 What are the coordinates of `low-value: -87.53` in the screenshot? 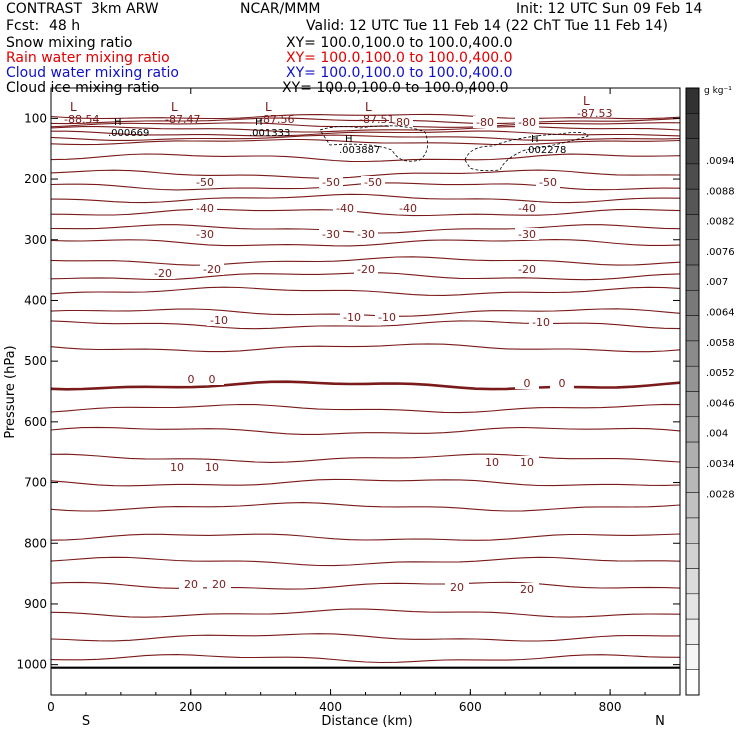 It's located at (594, 113).